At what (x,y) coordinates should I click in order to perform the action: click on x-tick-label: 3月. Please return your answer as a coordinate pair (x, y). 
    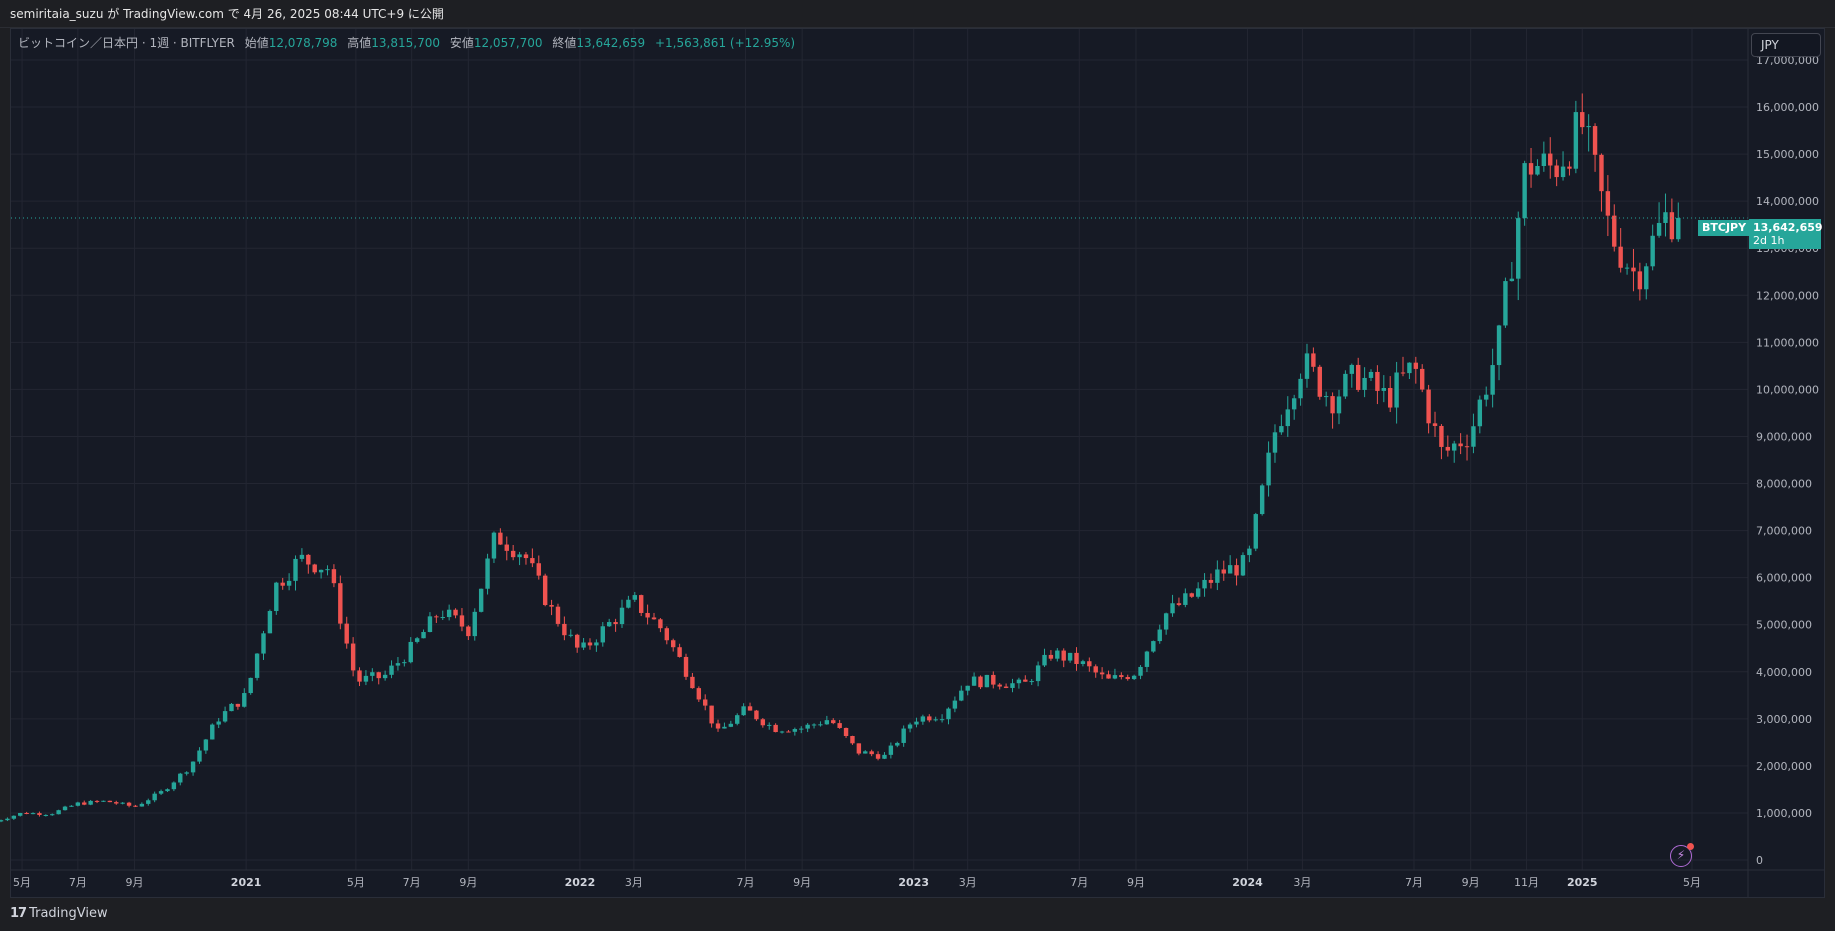
    Looking at the image, I should click on (634, 882).